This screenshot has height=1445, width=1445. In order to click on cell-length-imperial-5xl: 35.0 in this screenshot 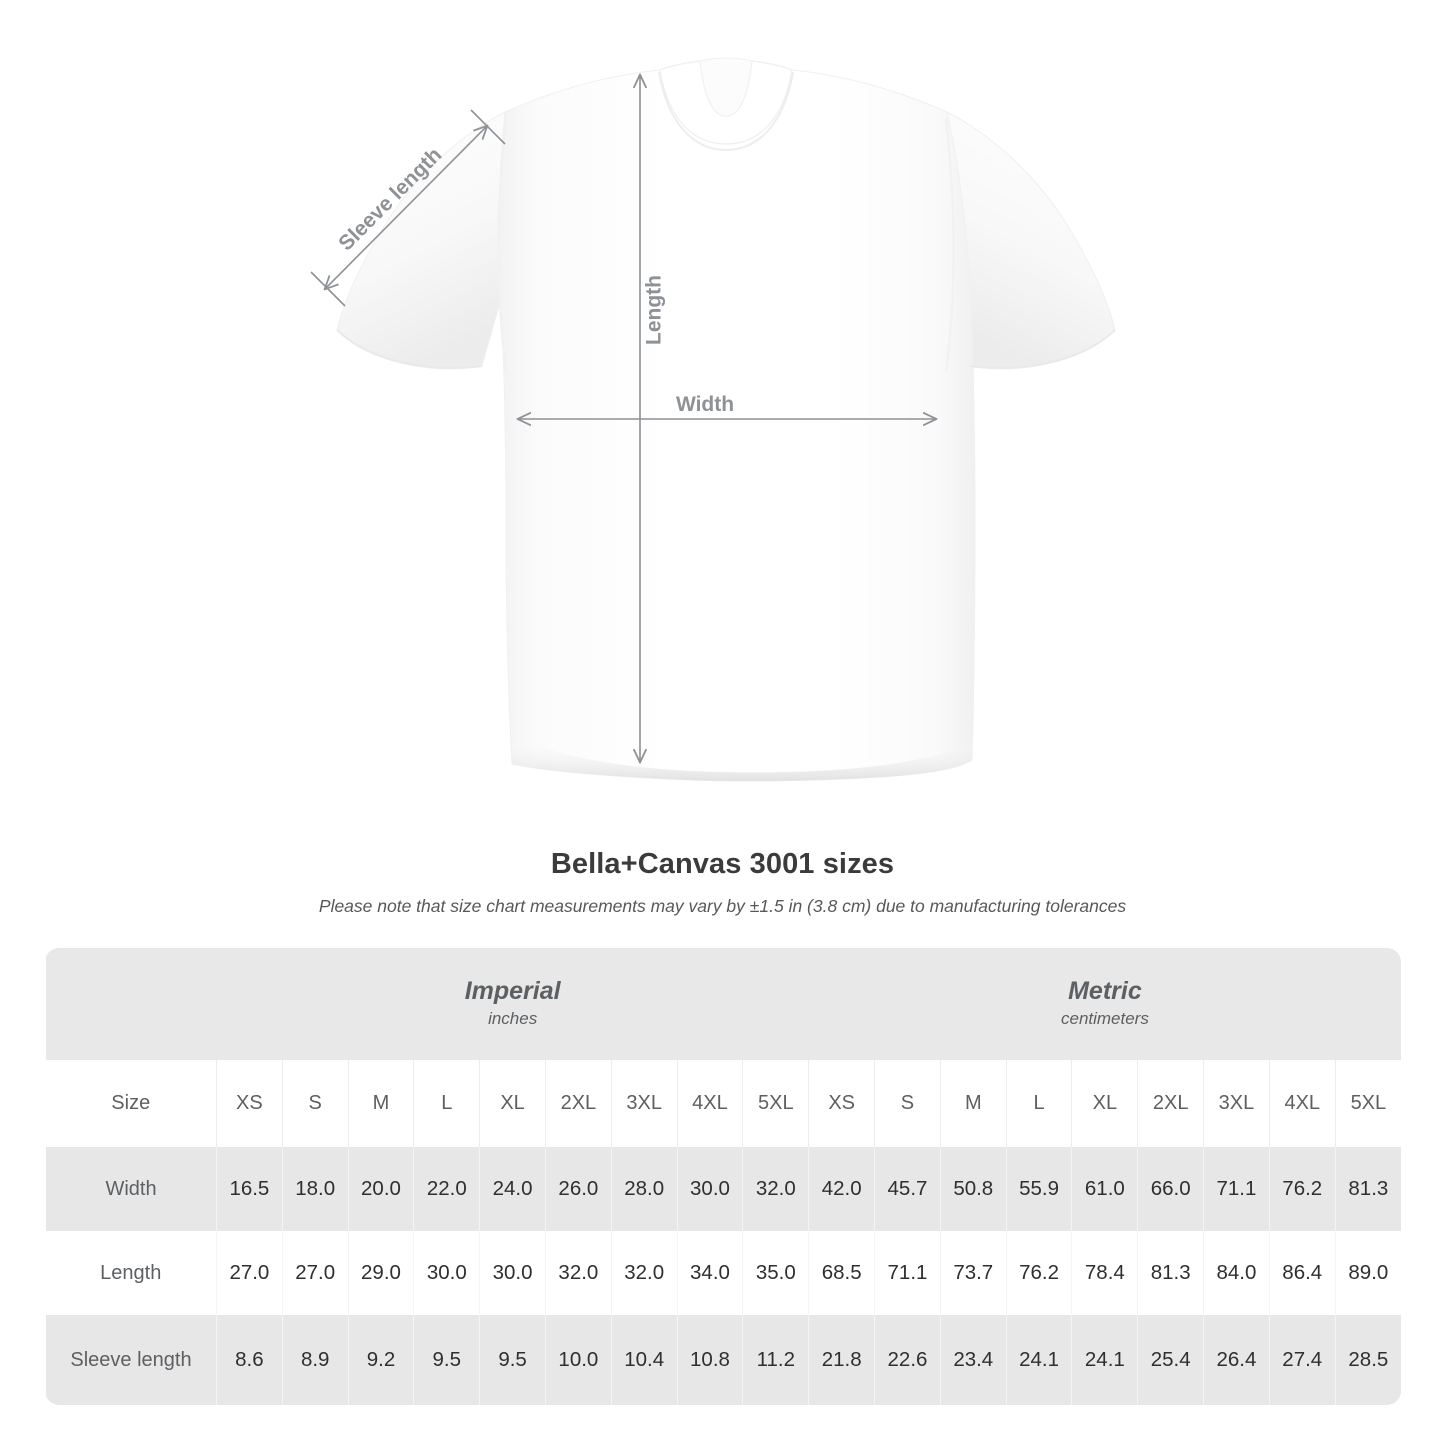, I will do `click(775, 1273)`.